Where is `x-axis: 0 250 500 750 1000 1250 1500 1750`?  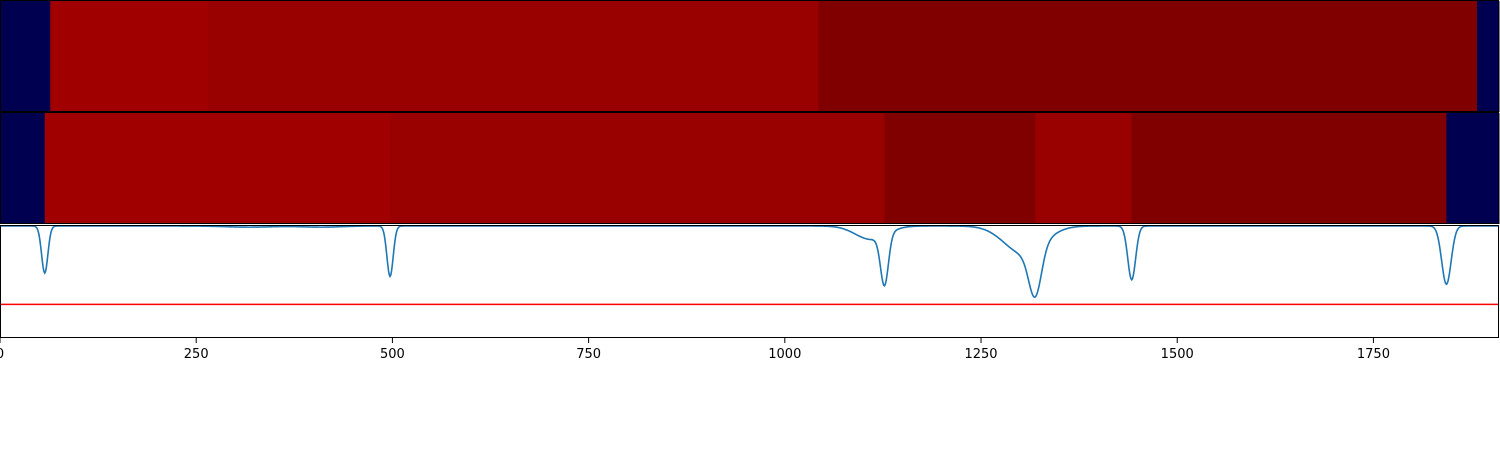 x-axis: 0 250 500 750 1000 1250 1500 1750 is located at coordinates (695, 350).